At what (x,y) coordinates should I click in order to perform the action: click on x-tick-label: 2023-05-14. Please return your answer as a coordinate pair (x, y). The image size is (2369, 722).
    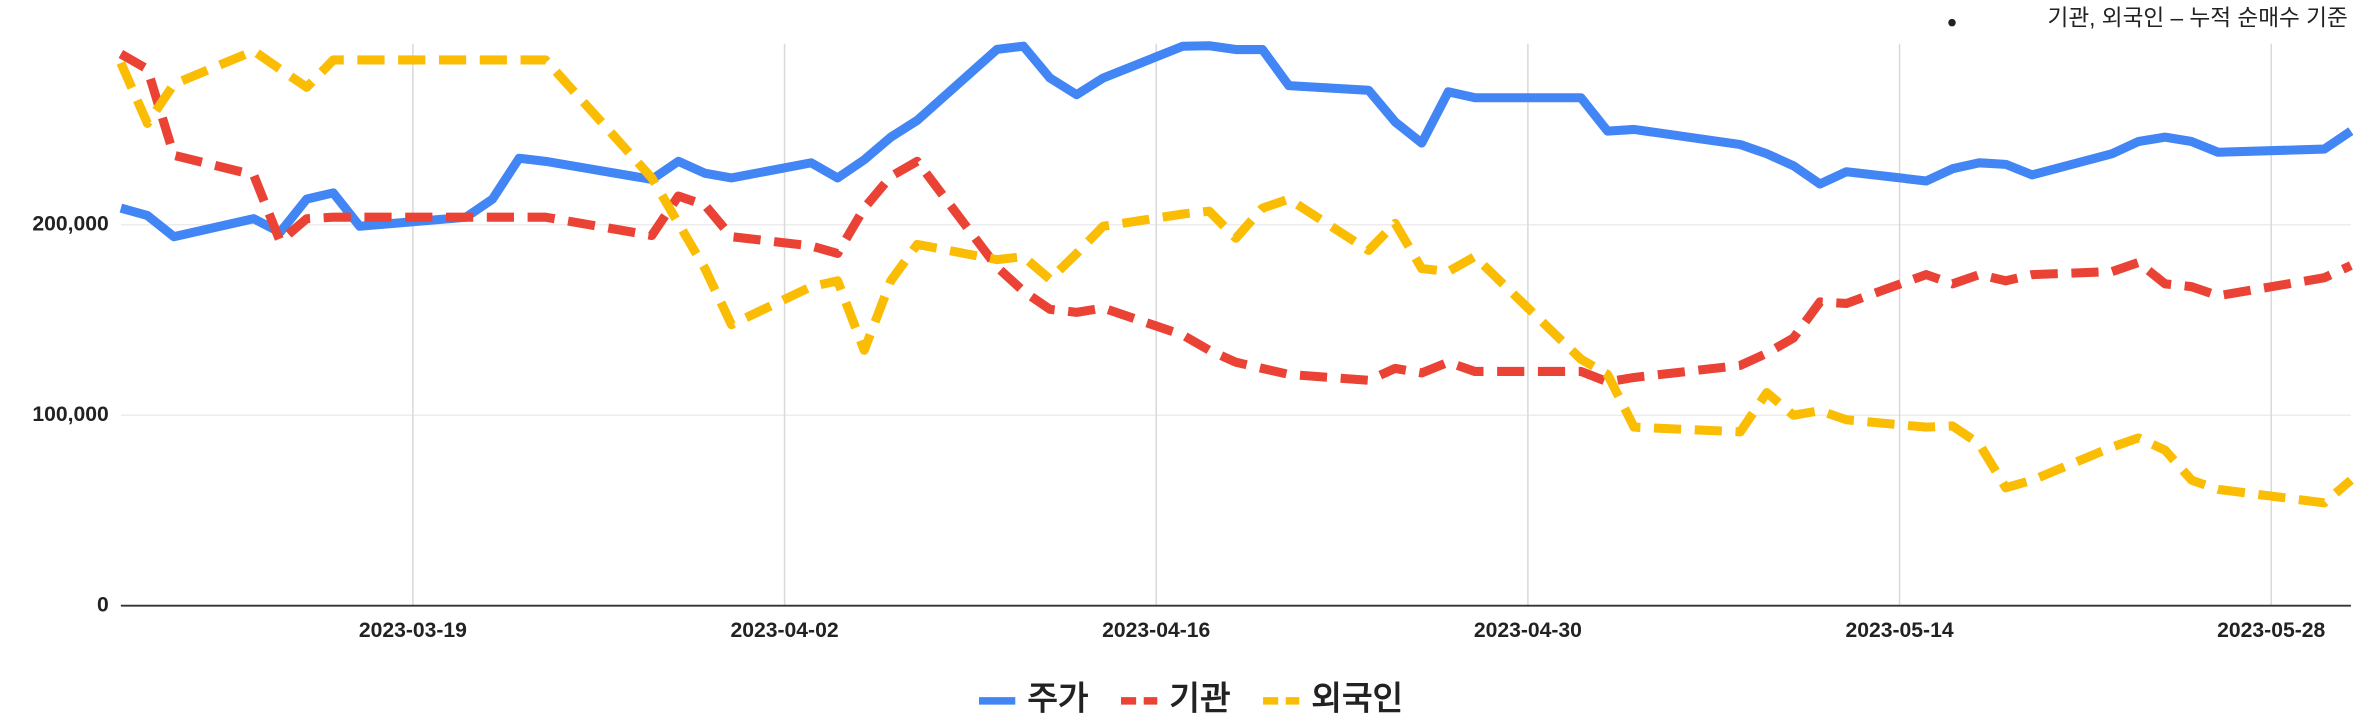
    Looking at the image, I should click on (1900, 630).